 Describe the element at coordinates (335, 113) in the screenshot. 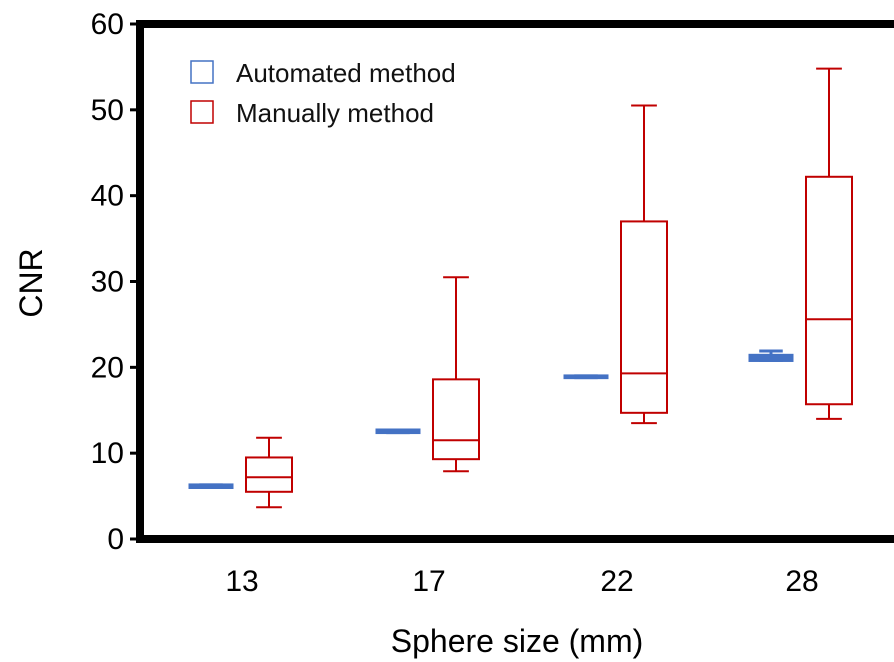

I see `legend-label: Manually method` at that location.